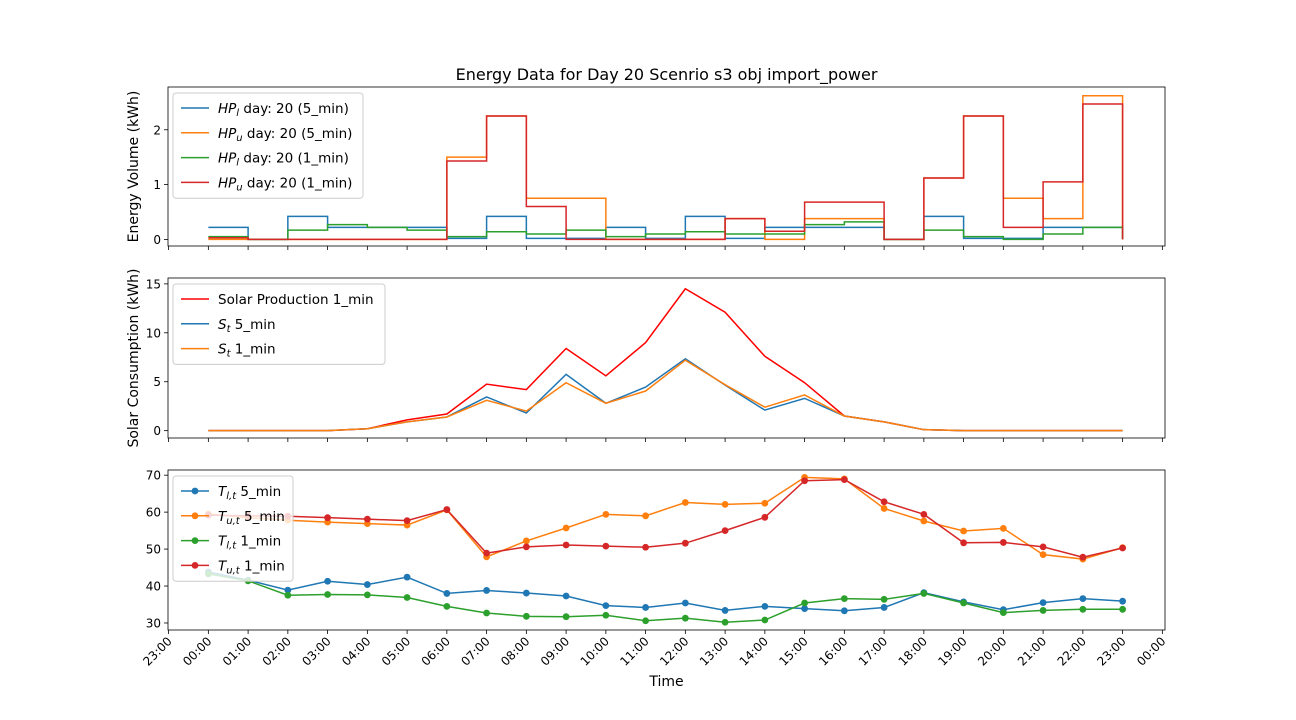  What do you see at coordinates (1072, 651) in the screenshot?
I see `x-tick-label: 22:00` at bounding box center [1072, 651].